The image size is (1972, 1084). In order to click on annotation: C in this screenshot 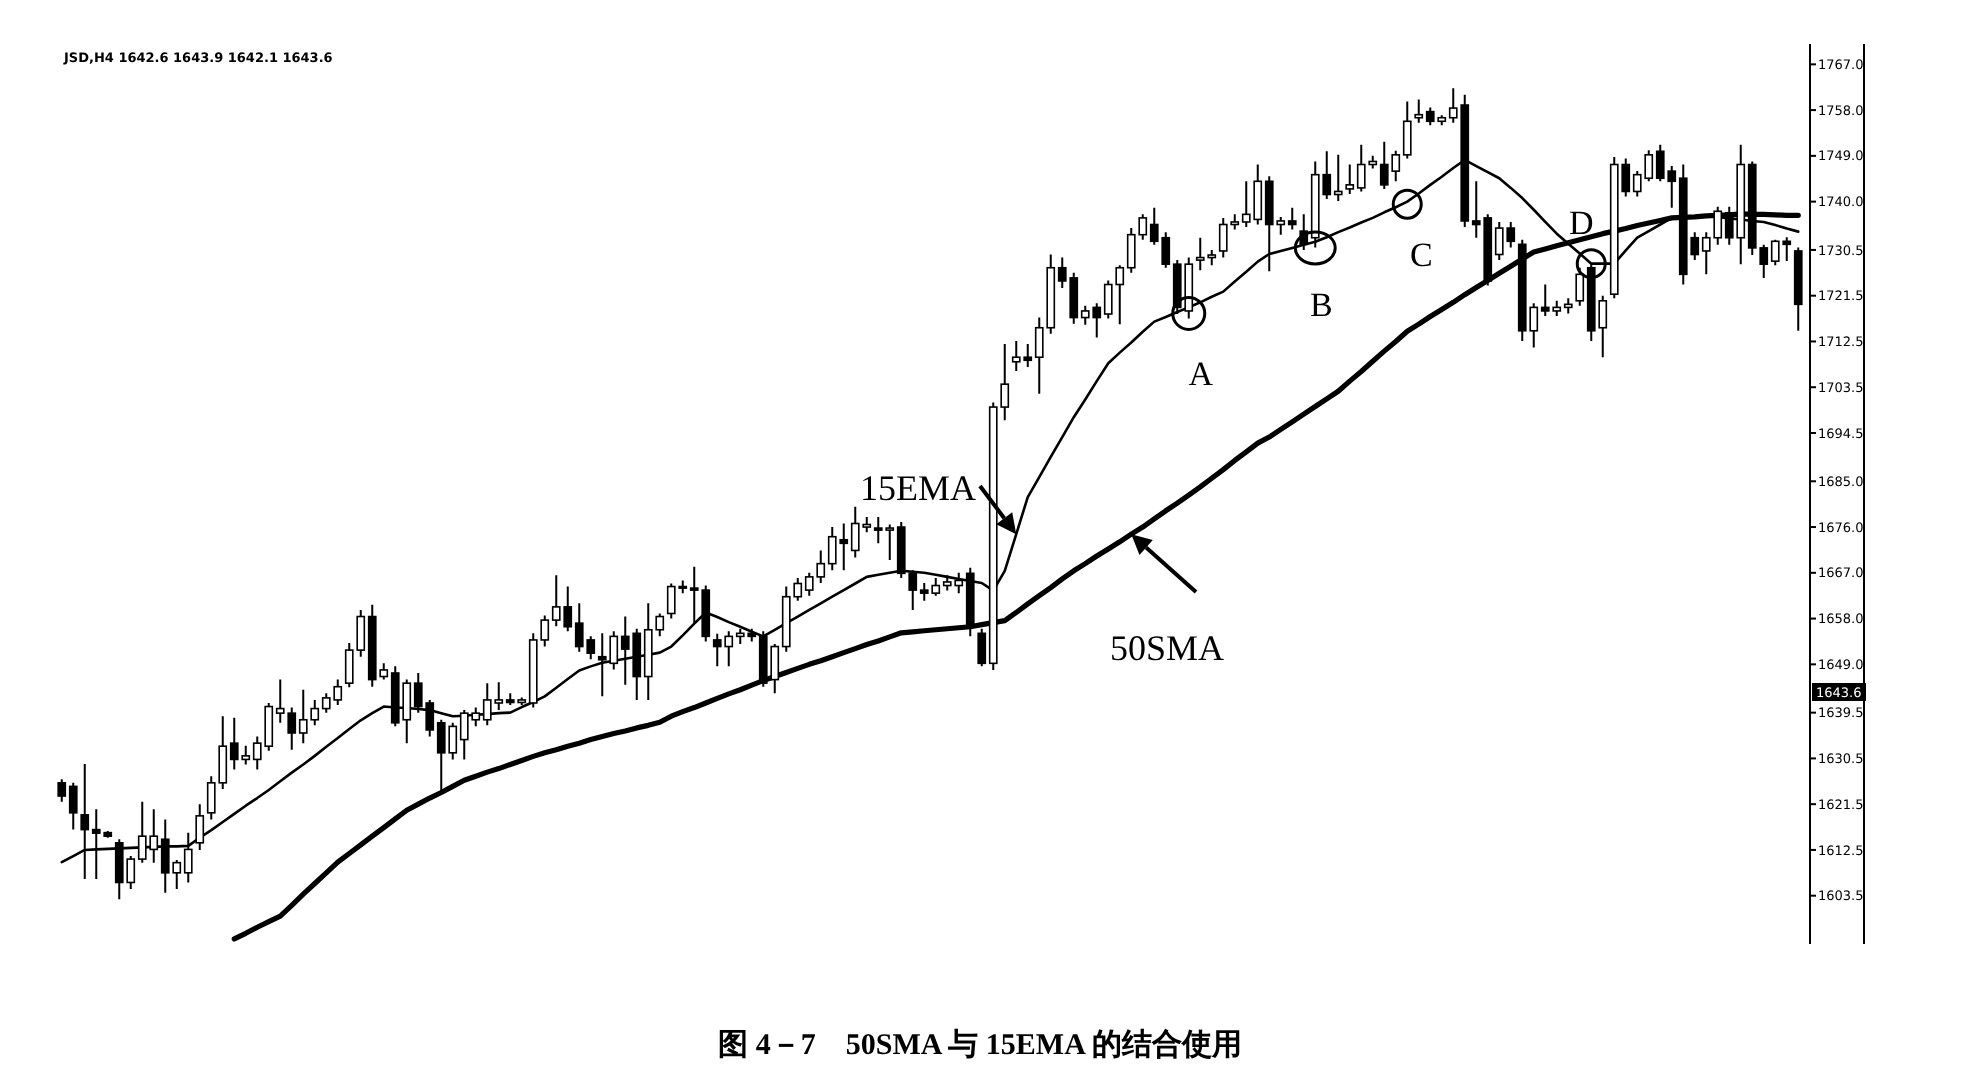, I will do `click(1421, 255)`.